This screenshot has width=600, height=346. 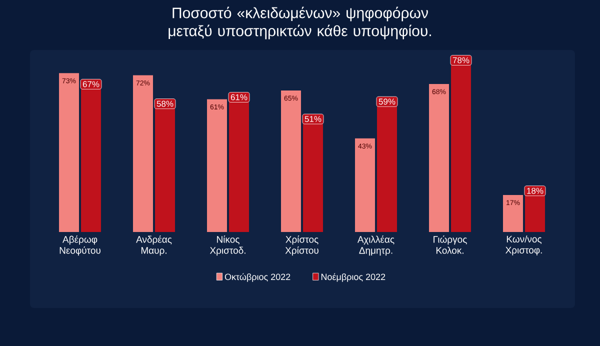 I want to click on x-tick-label: Γιώργος Κολοκ., so click(x=450, y=245).